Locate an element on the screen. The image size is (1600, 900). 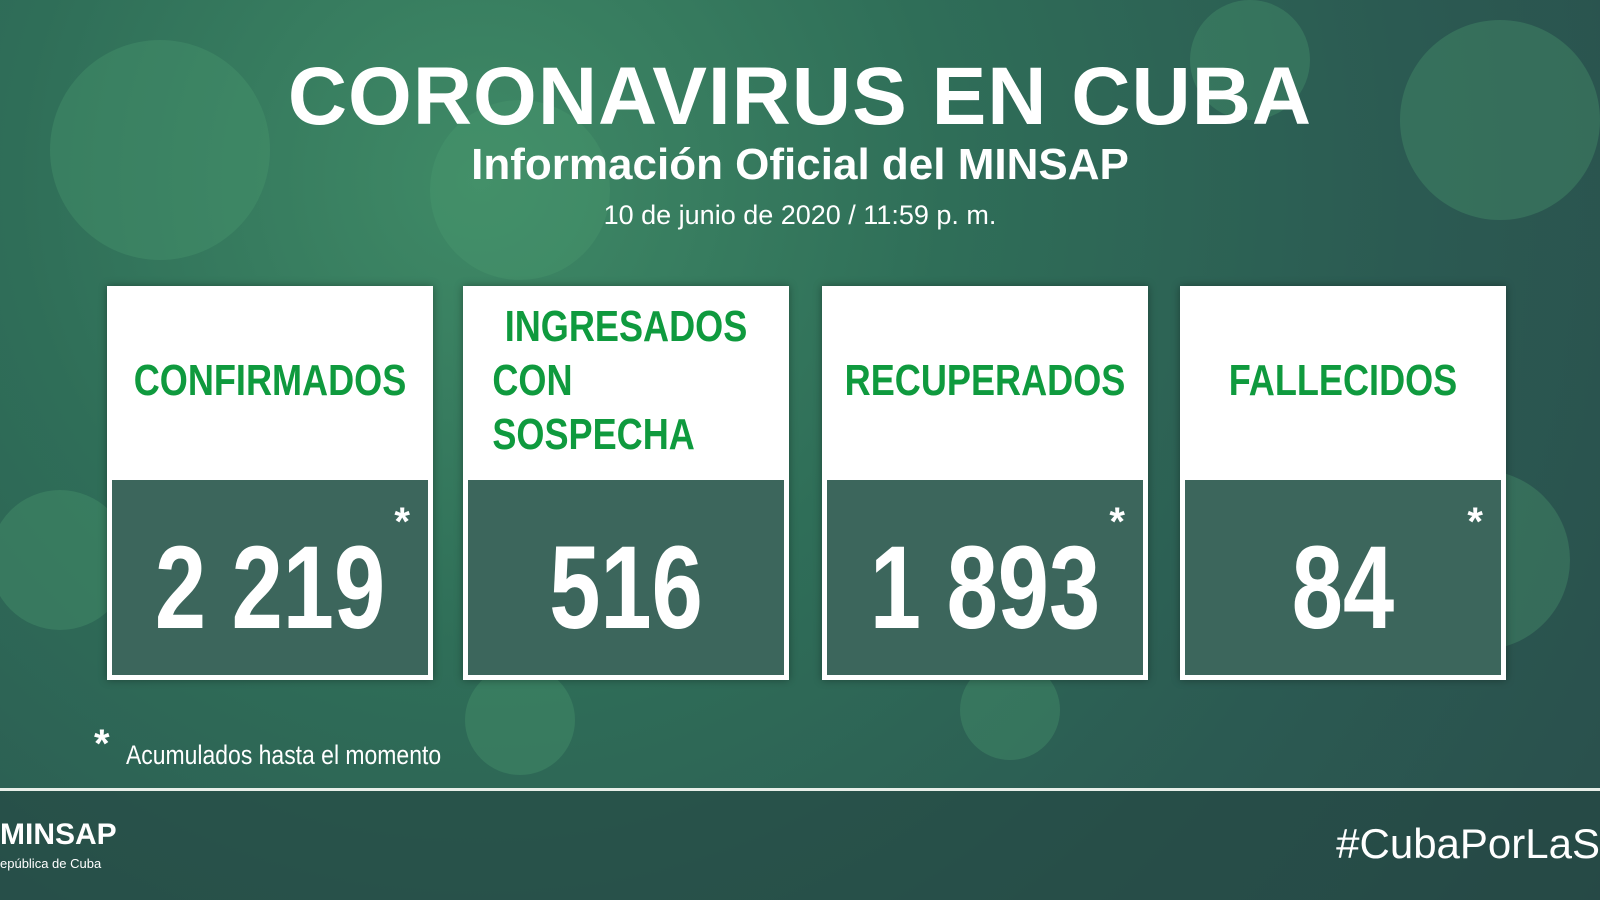
stat-card: INGRESADOS CON SOSPECHA 516 is located at coordinates (626, 483).